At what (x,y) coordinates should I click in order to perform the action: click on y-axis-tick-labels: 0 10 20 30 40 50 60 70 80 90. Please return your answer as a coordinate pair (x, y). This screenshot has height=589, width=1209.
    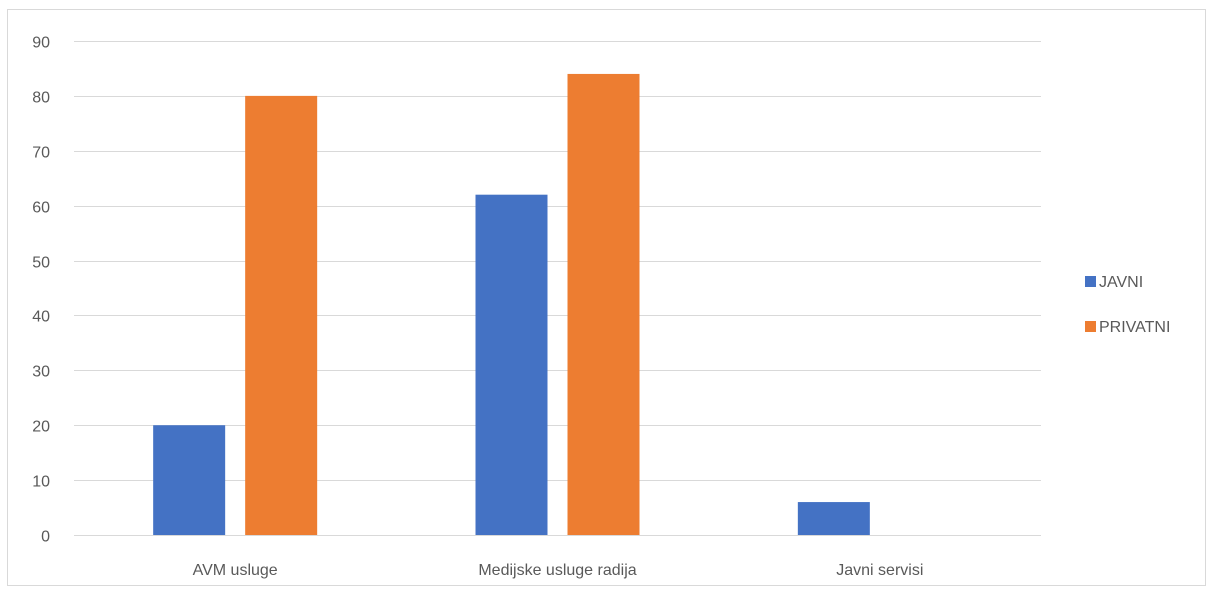
    Looking at the image, I should click on (41, 290).